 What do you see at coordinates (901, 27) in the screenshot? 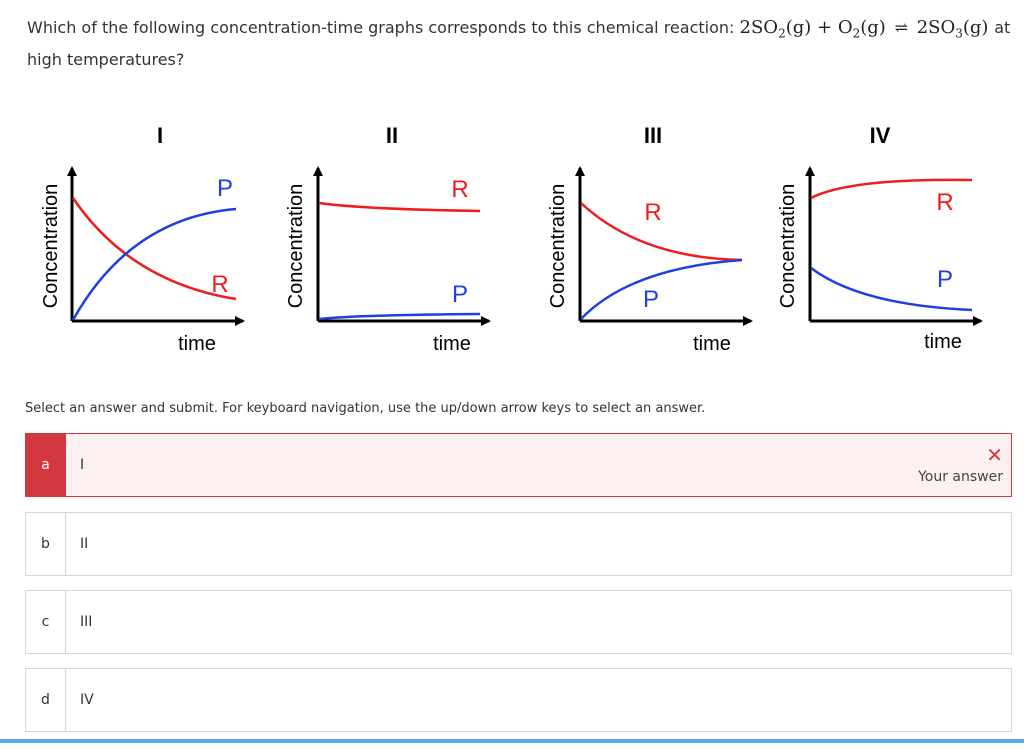
I see `equilibrium-arrow-icon: ⇌` at bounding box center [901, 27].